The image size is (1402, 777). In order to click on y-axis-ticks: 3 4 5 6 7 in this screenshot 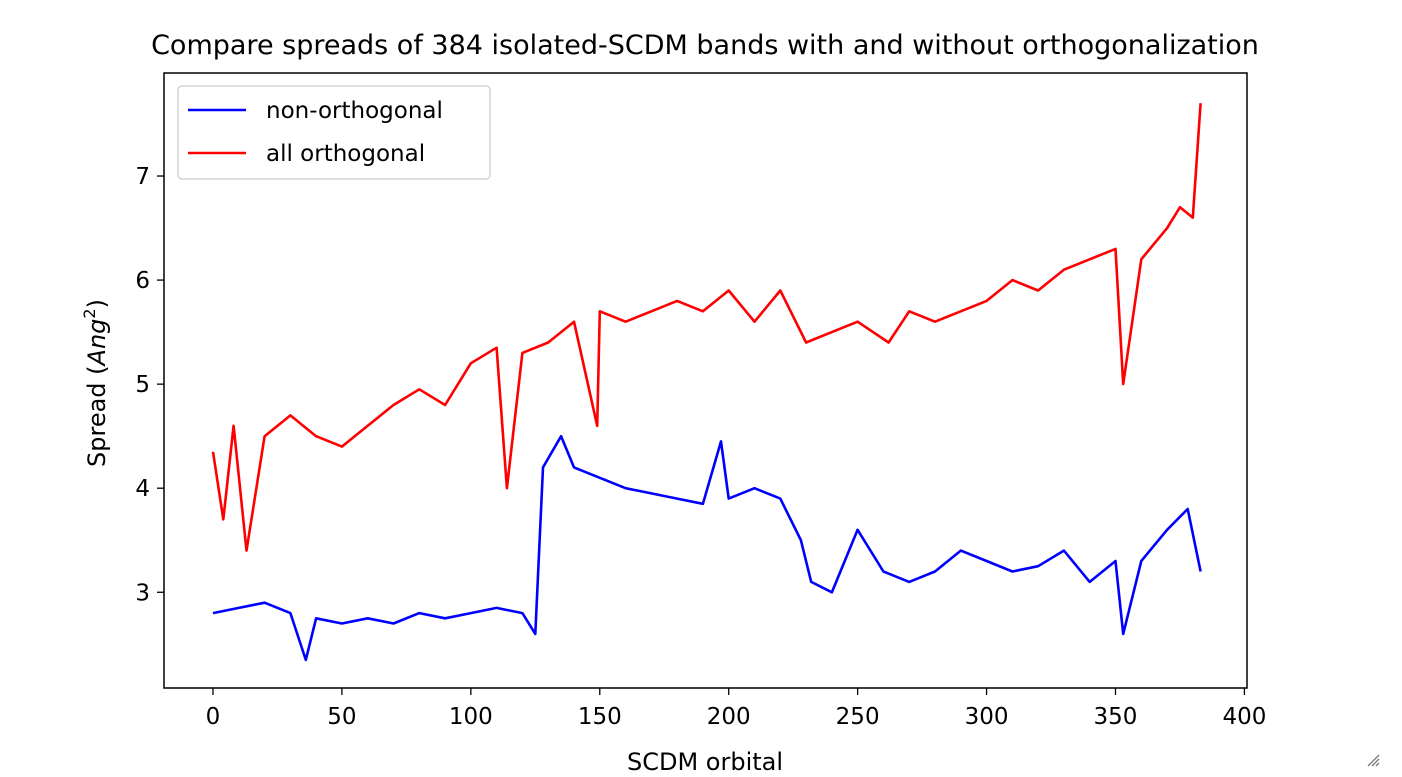, I will do `click(149, 385)`.